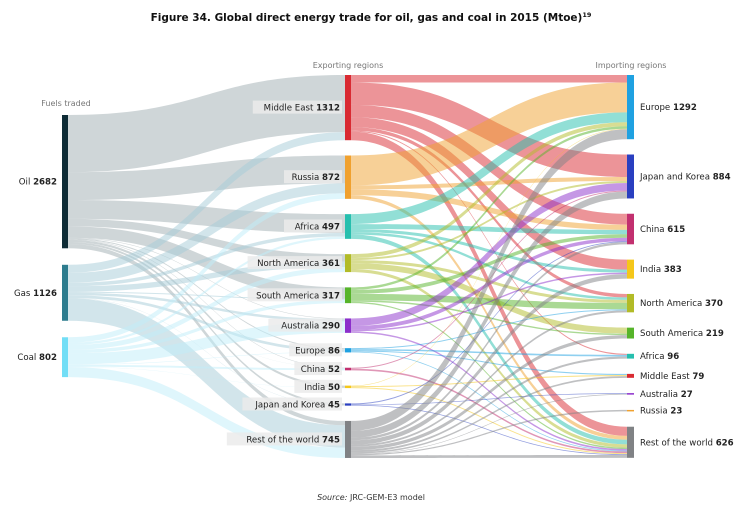 This screenshot has height=512, width=742. I want to click on importer-value: 79, so click(698, 377).